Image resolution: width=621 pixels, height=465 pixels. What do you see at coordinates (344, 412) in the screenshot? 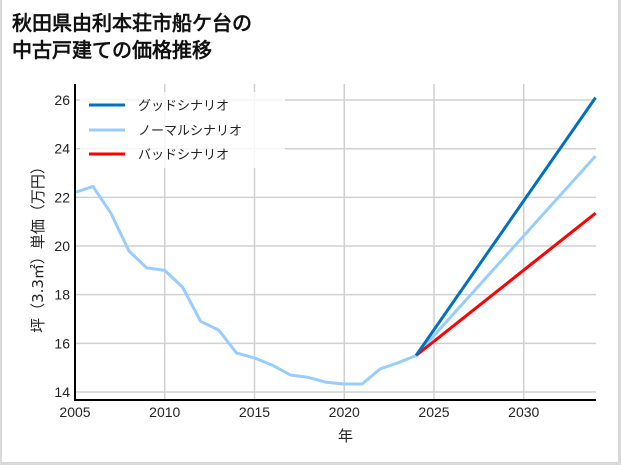
I see `x-tick-label: 2020` at bounding box center [344, 412].